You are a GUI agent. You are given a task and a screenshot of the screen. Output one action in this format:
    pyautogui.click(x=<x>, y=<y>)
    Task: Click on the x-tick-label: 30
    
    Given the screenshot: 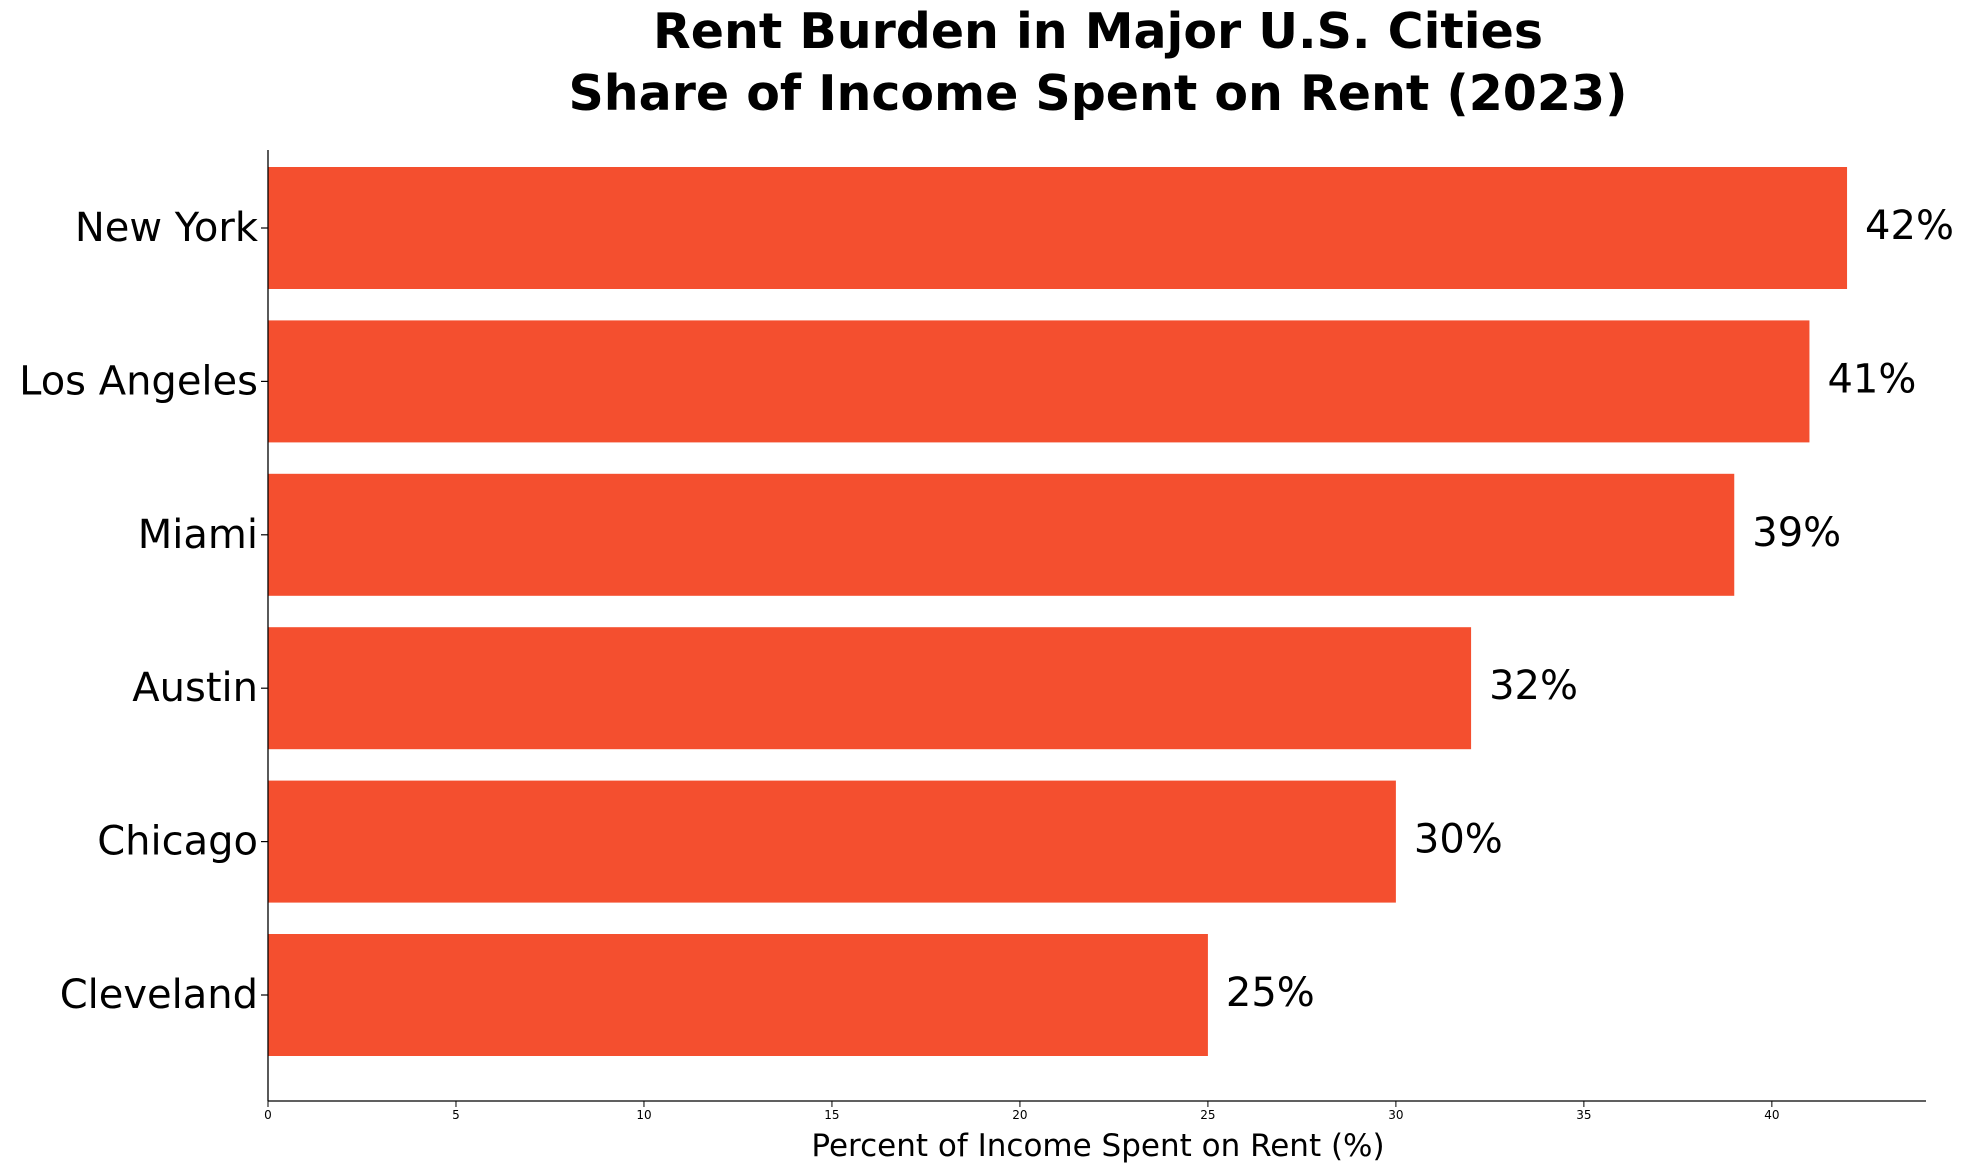 What is the action you would take?
    pyautogui.click(x=1395, y=1115)
    